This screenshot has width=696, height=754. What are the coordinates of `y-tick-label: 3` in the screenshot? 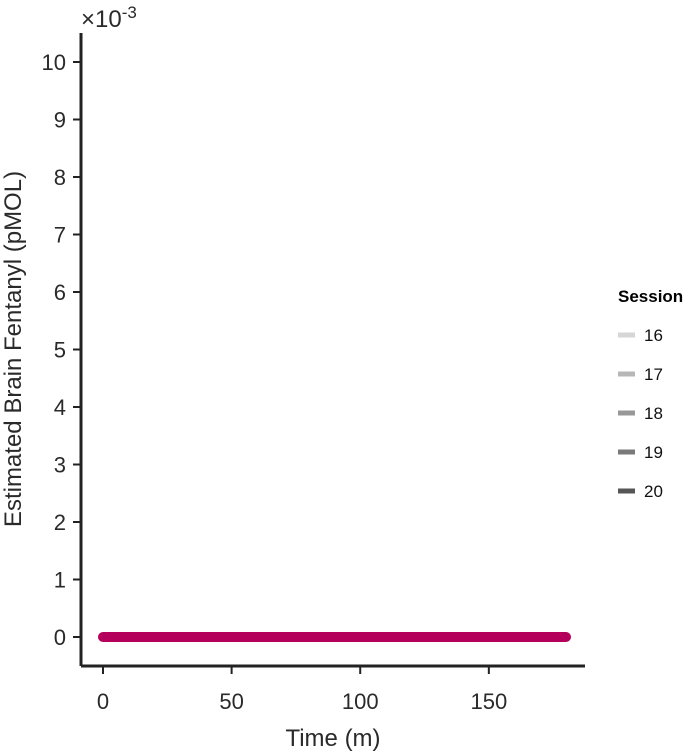 It's located at (60, 465).